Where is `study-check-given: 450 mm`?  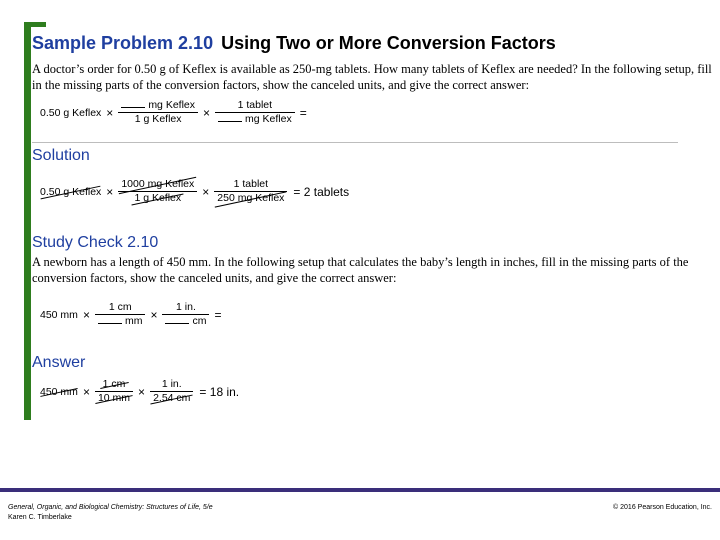
study-check-given: 450 mm is located at coordinates (59, 314).